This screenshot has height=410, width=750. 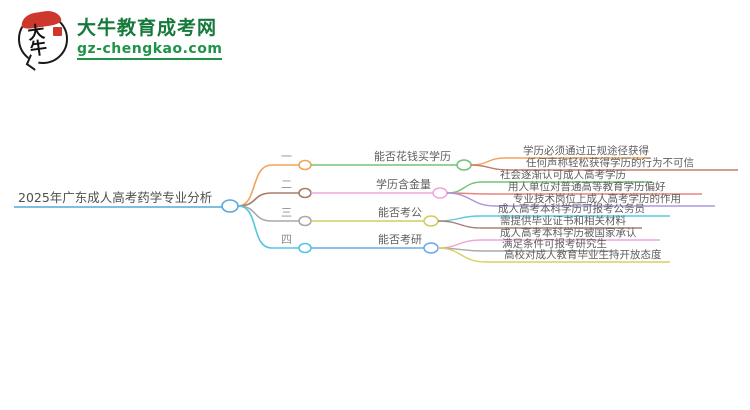 I want to click on branch-2-circle, so click(x=305, y=193).